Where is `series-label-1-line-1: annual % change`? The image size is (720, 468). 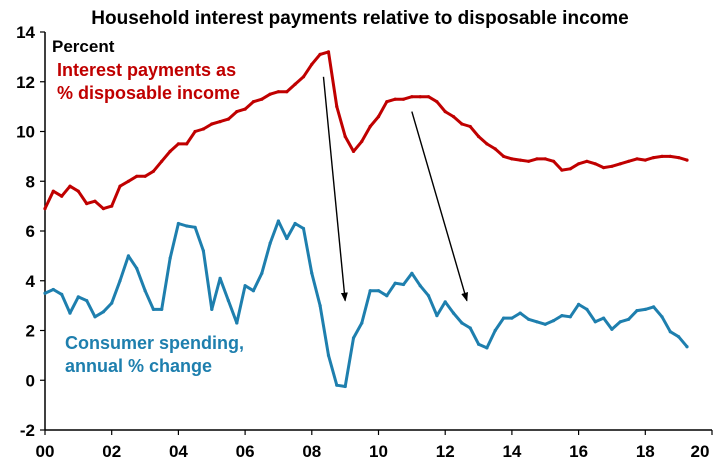
series-label-1-line-1: annual % change is located at coordinates (138, 366).